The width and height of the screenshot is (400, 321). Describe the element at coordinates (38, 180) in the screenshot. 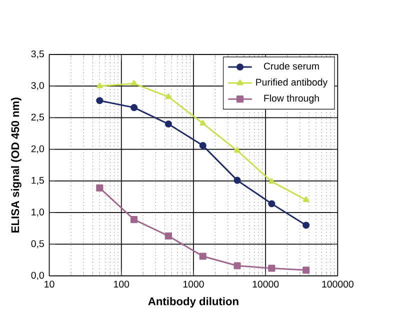

I see `y-tick-label: 1,5` at that location.